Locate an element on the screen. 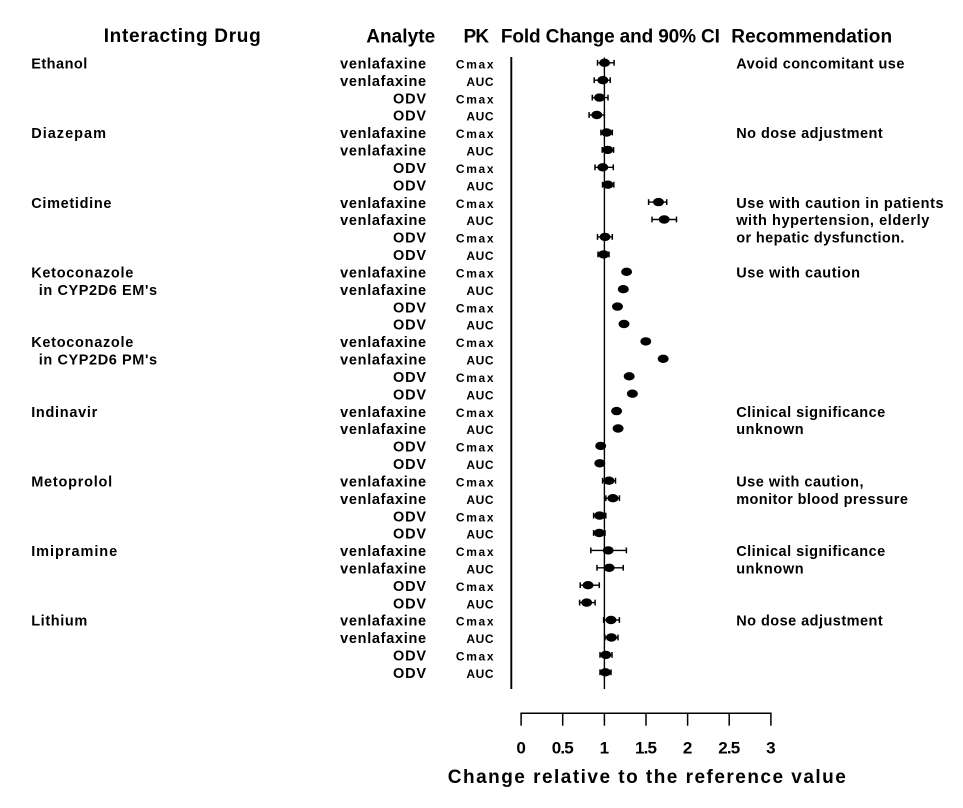  svg-text: monitor blood pressure is located at coordinates (822, 500).